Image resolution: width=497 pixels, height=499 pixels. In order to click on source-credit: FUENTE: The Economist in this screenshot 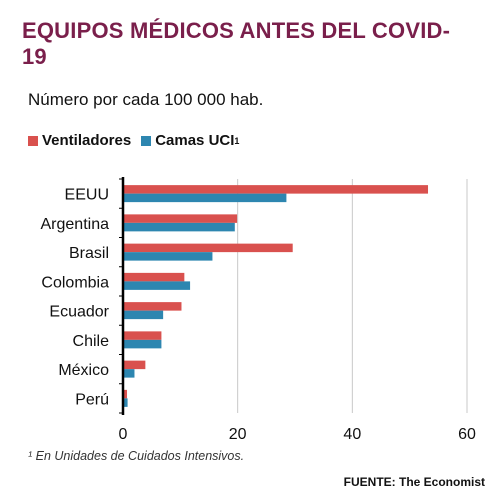, I will do `click(414, 482)`.